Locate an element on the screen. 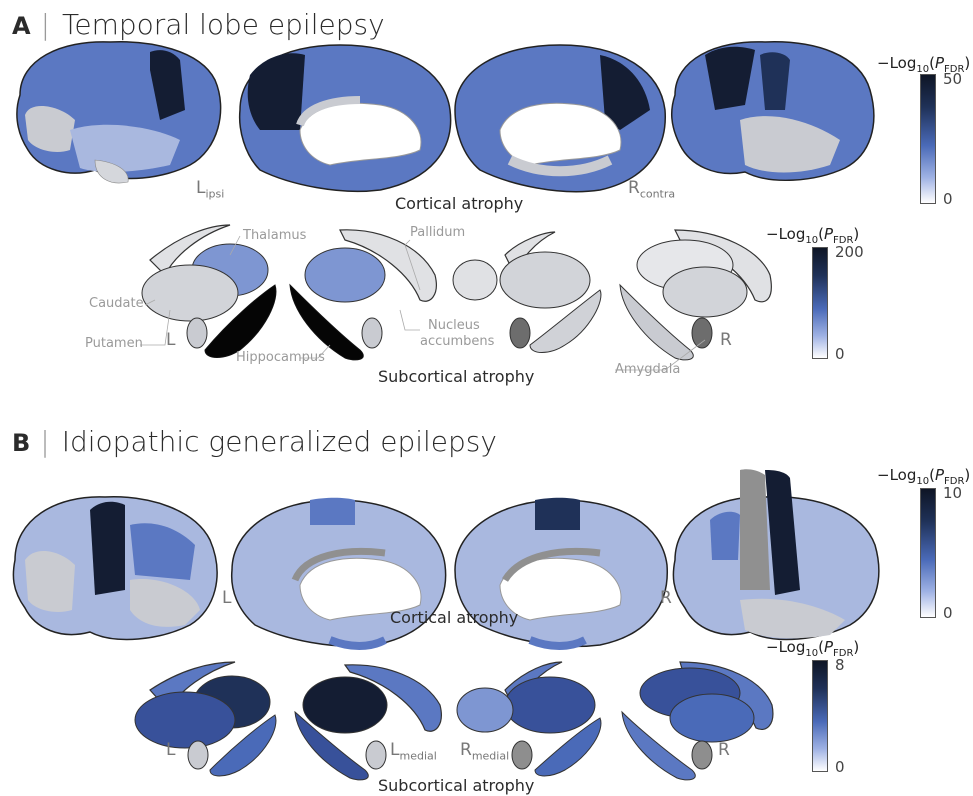 The image size is (973, 796). panel-b-right-medial-cortex is located at coordinates (561, 573).